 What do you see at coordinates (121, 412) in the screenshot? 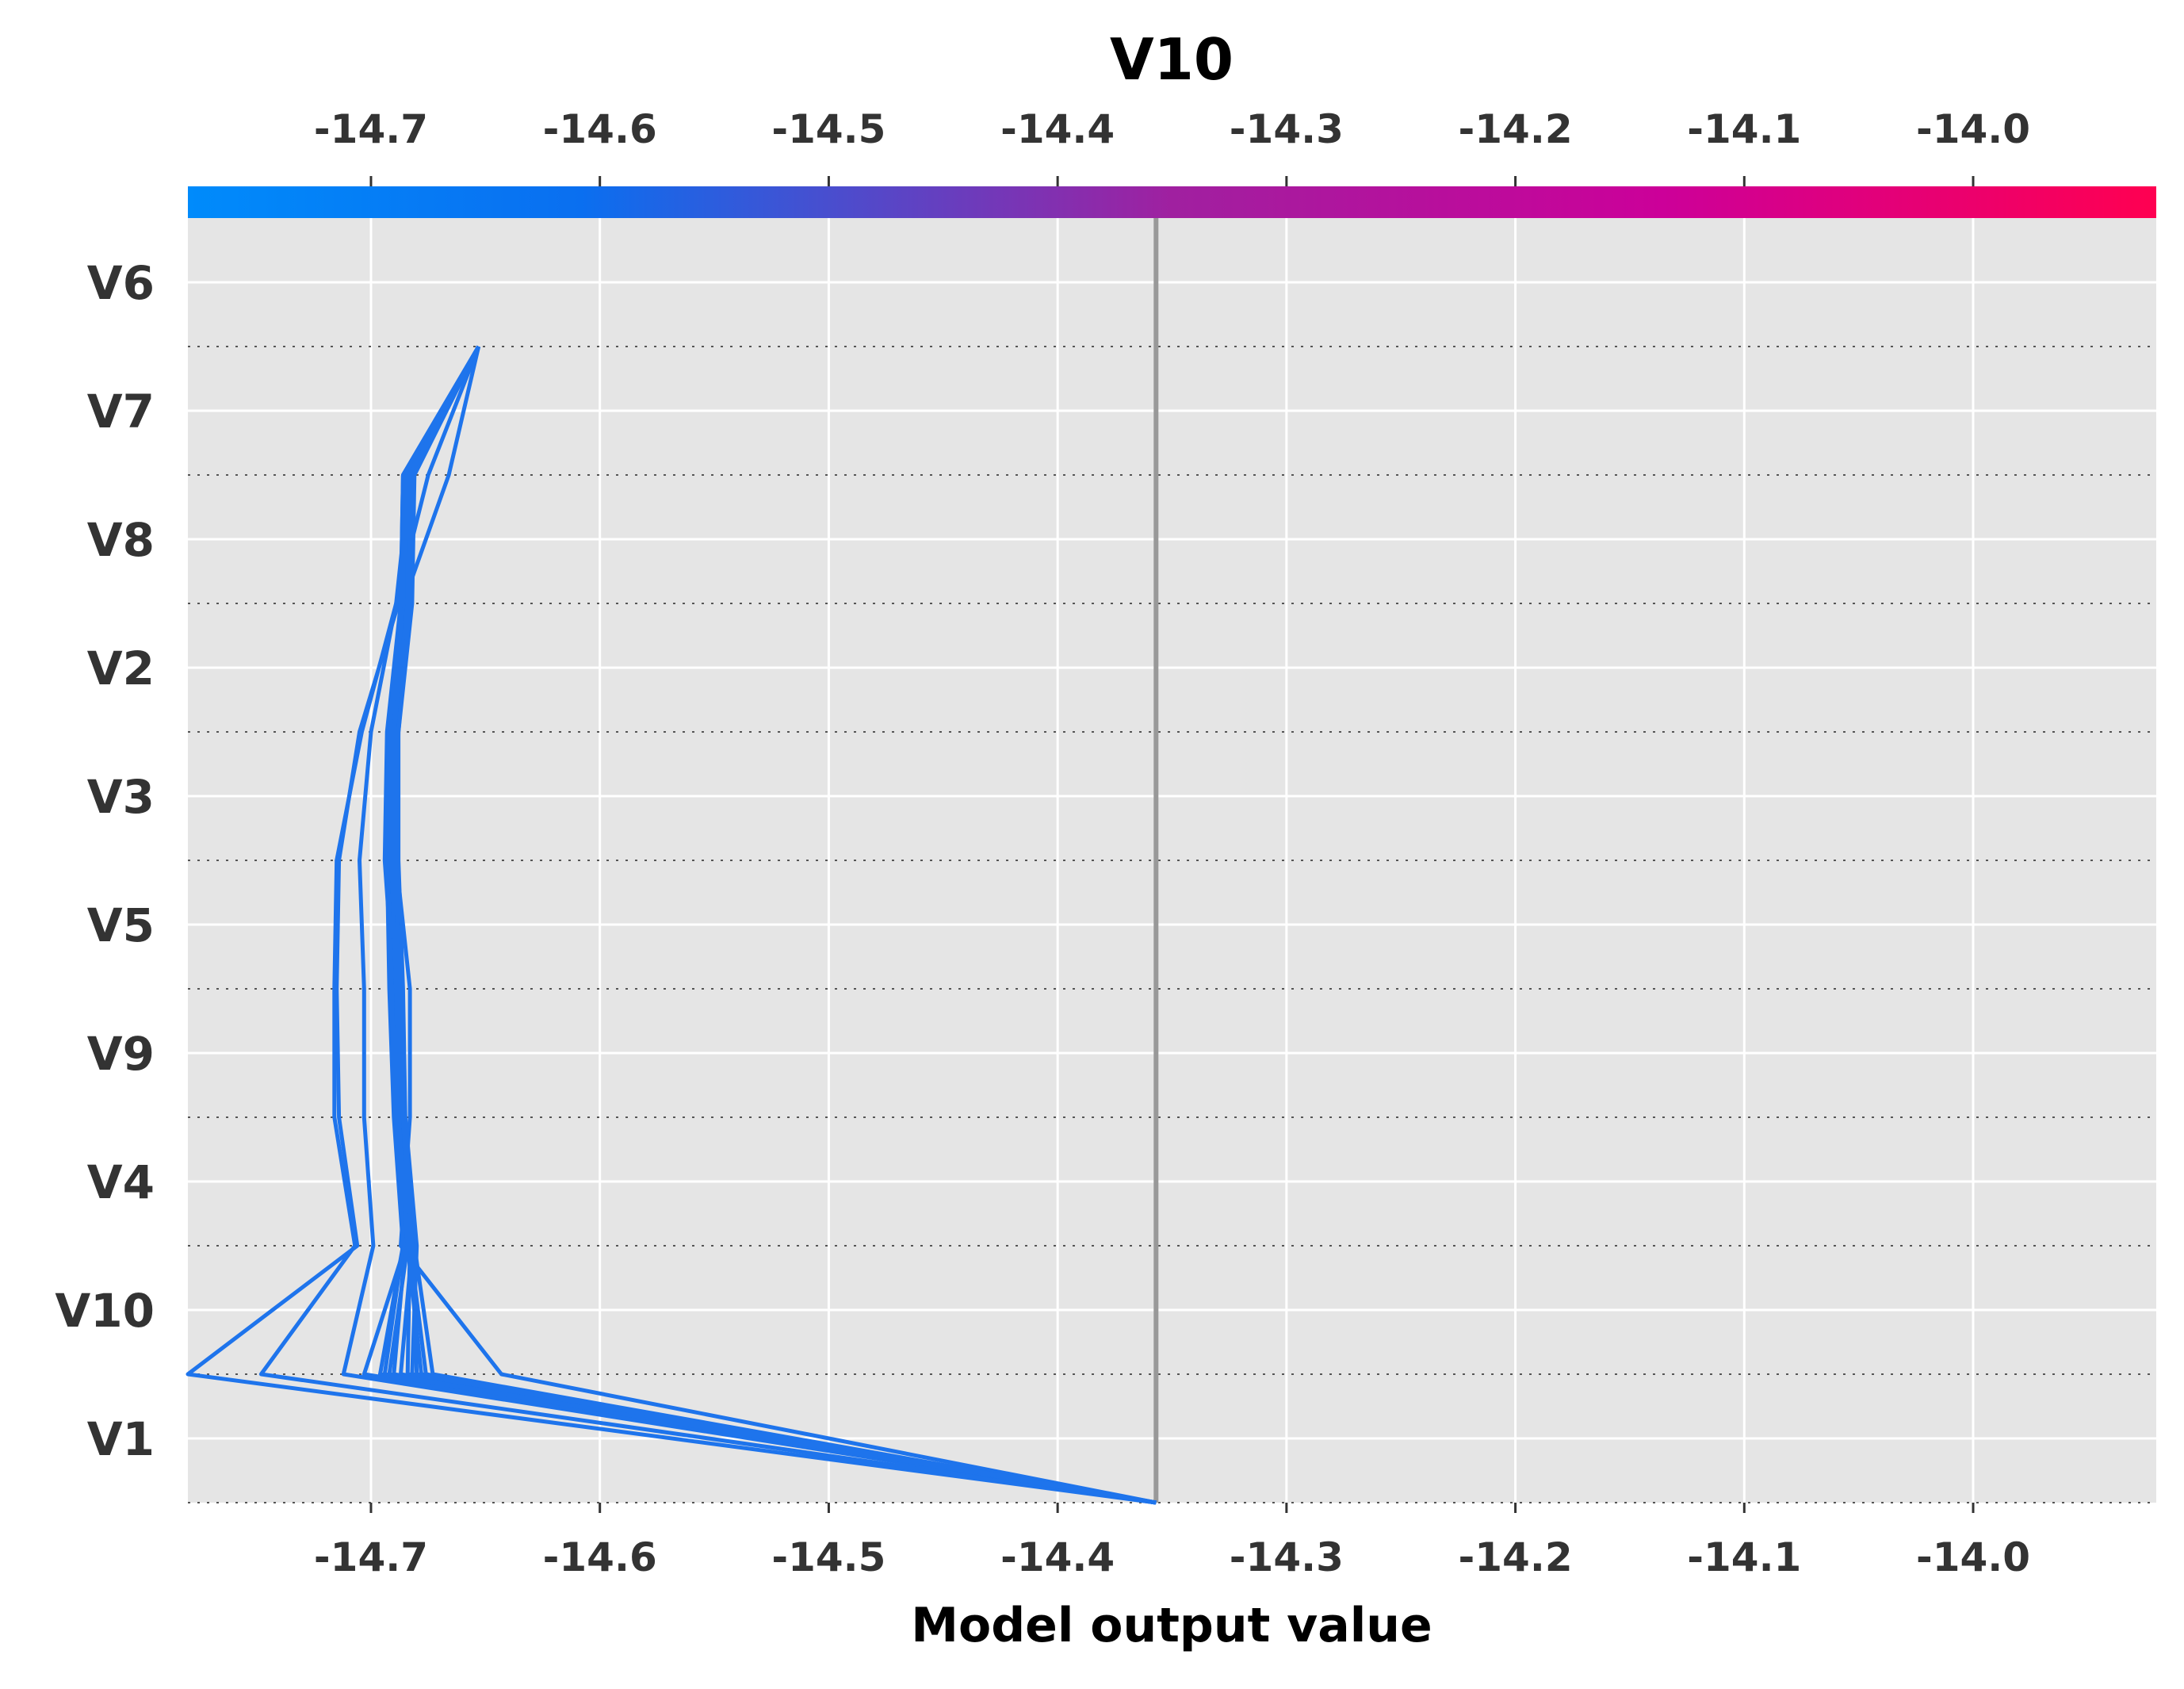
I see `feature-label: V7` at bounding box center [121, 412].